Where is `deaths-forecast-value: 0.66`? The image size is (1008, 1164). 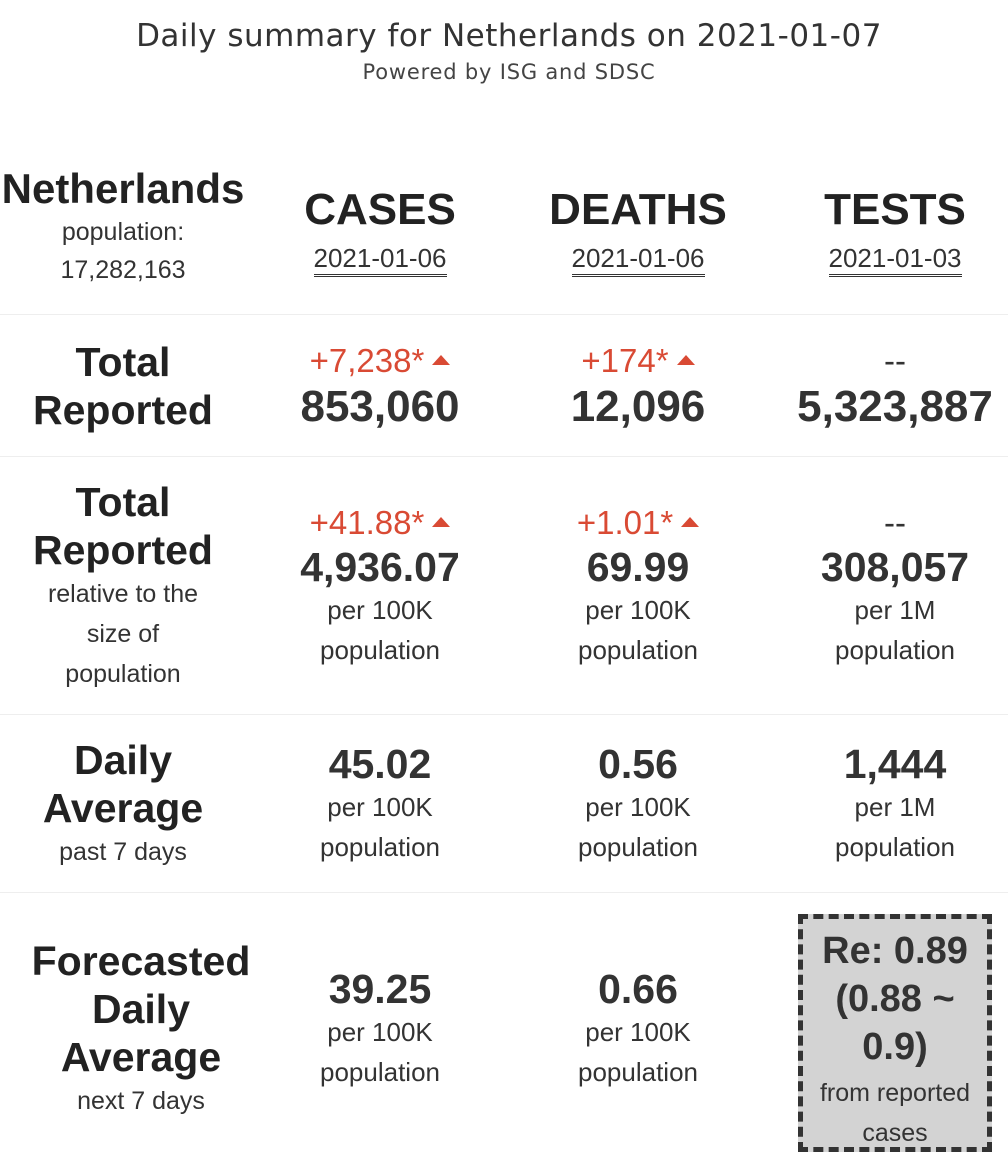
deaths-forecast-value: 0.66 is located at coordinates (638, 988).